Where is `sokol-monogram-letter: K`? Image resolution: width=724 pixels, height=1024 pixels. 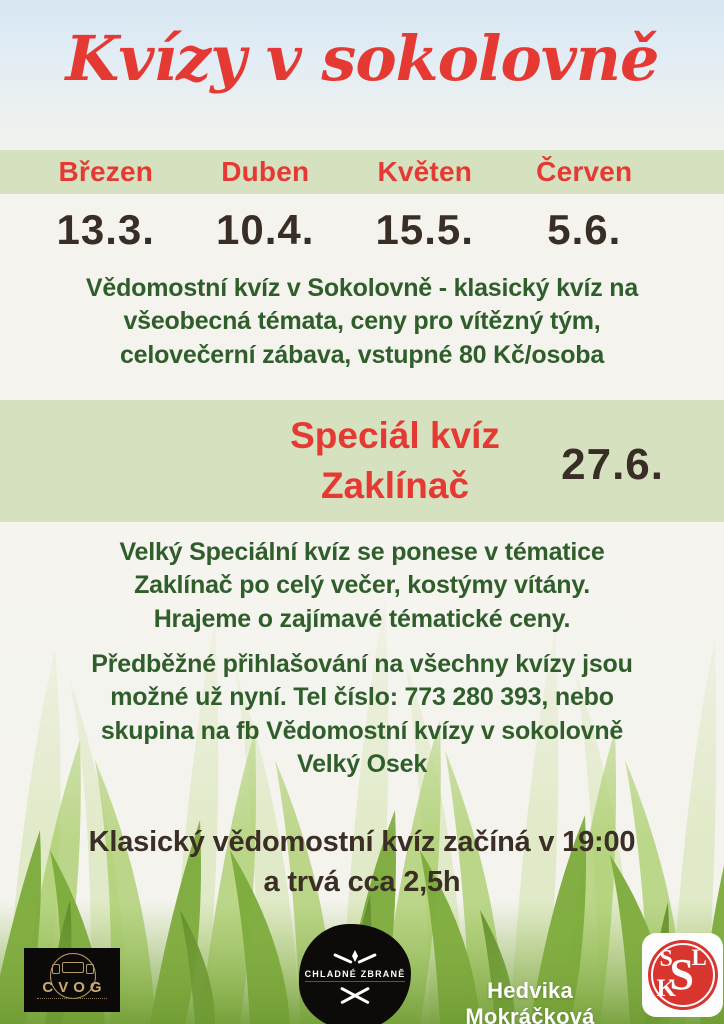 sokol-monogram-letter: K is located at coordinates (666, 988).